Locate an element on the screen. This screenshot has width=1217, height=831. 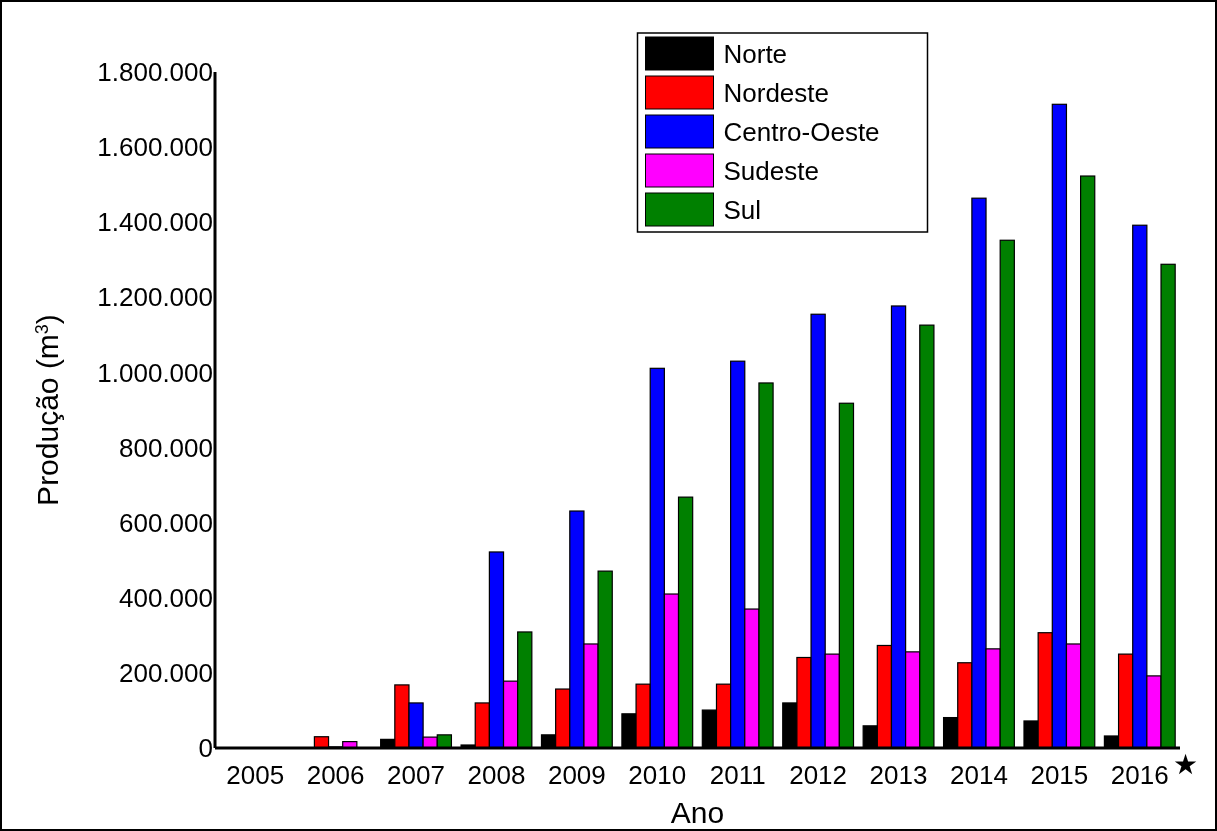
legend-label: Nordeste is located at coordinates (776, 93).